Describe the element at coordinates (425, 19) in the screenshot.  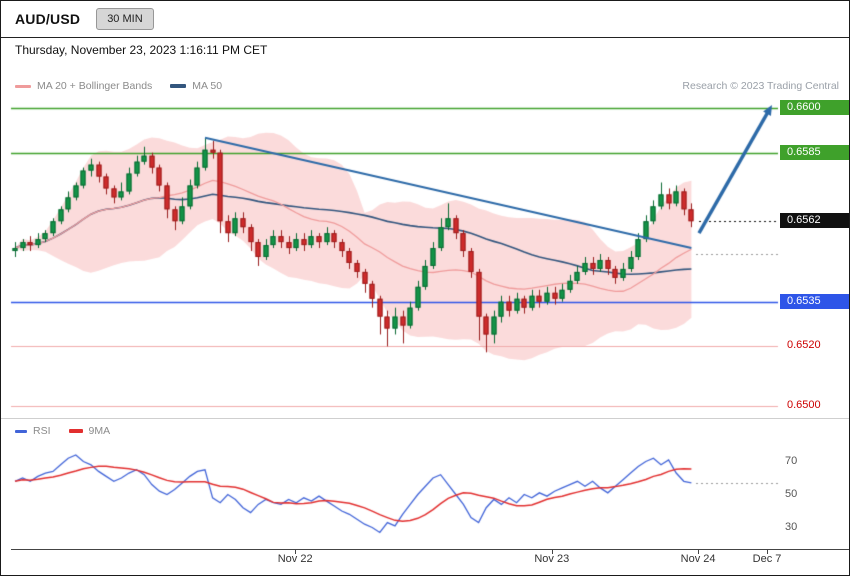
I see `chart-header: AUD/USD 30 MIN` at that location.